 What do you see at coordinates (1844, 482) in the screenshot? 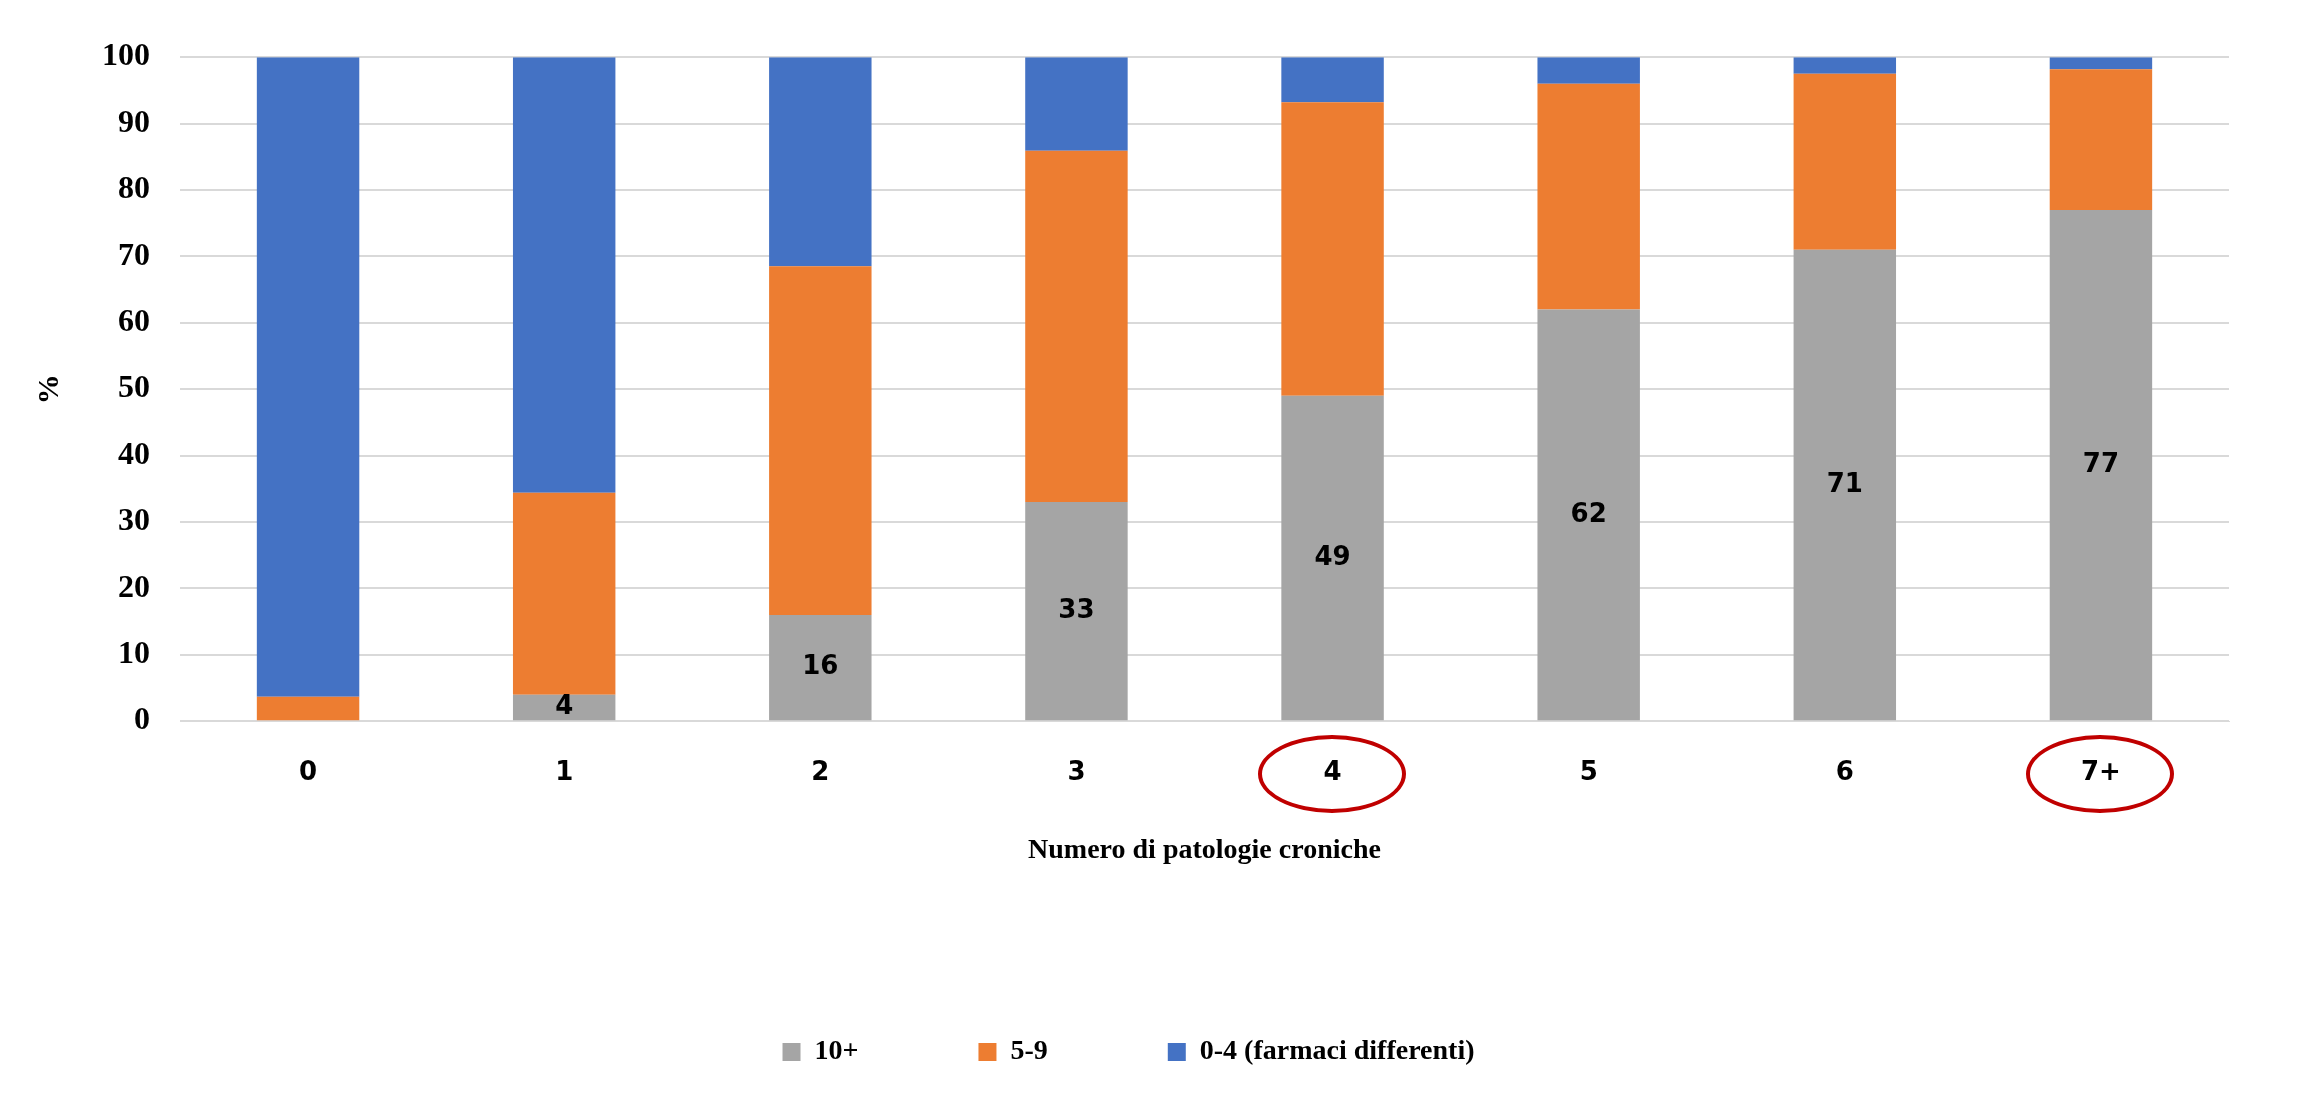
I see `data-label: 71` at bounding box center [1844, 482].